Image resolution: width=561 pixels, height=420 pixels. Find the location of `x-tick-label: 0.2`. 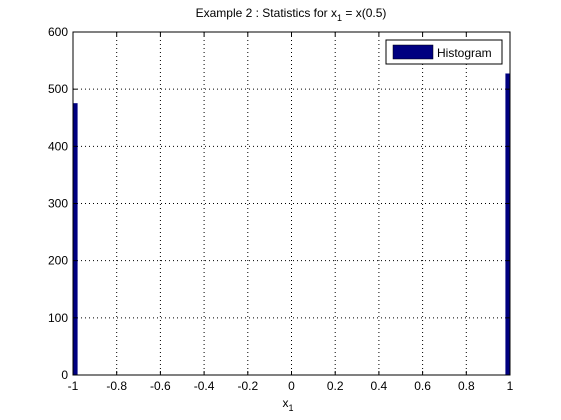

x-tick-label: 0.2 is located at coordinates (335, 386).